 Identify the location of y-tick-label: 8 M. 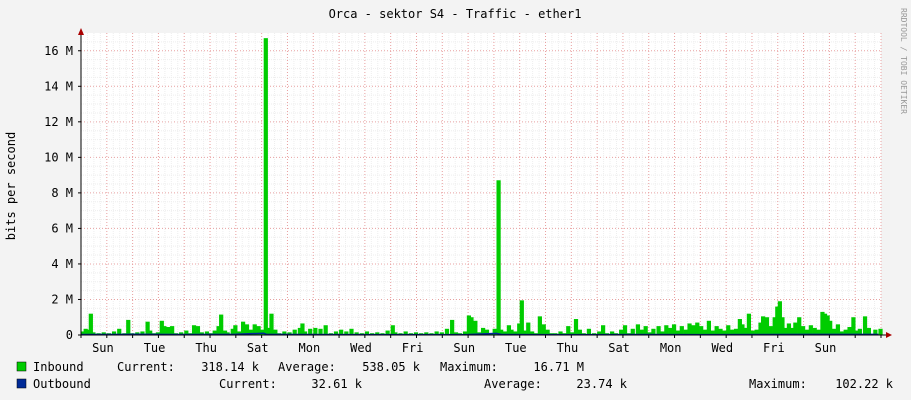
(62, 193).